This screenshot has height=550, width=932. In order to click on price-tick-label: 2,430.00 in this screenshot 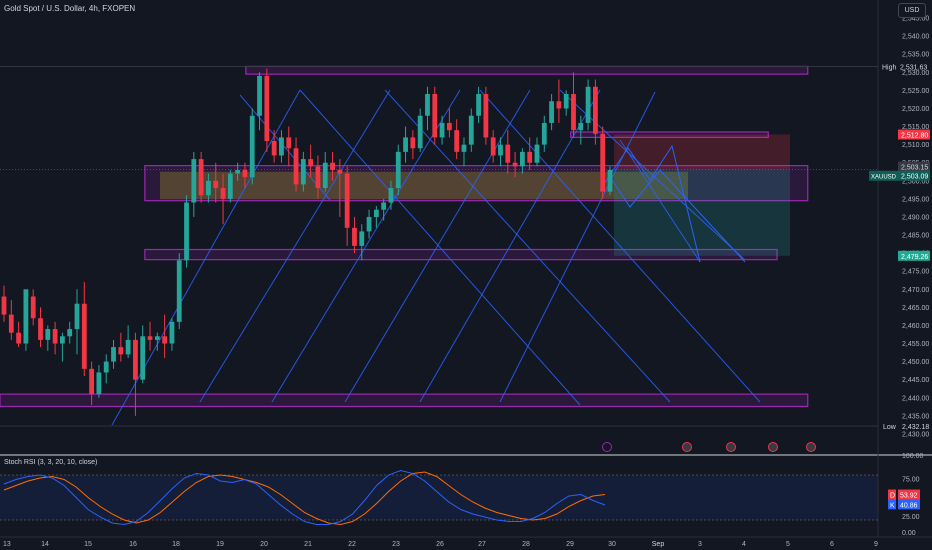, I will do `click(915, 434)`.